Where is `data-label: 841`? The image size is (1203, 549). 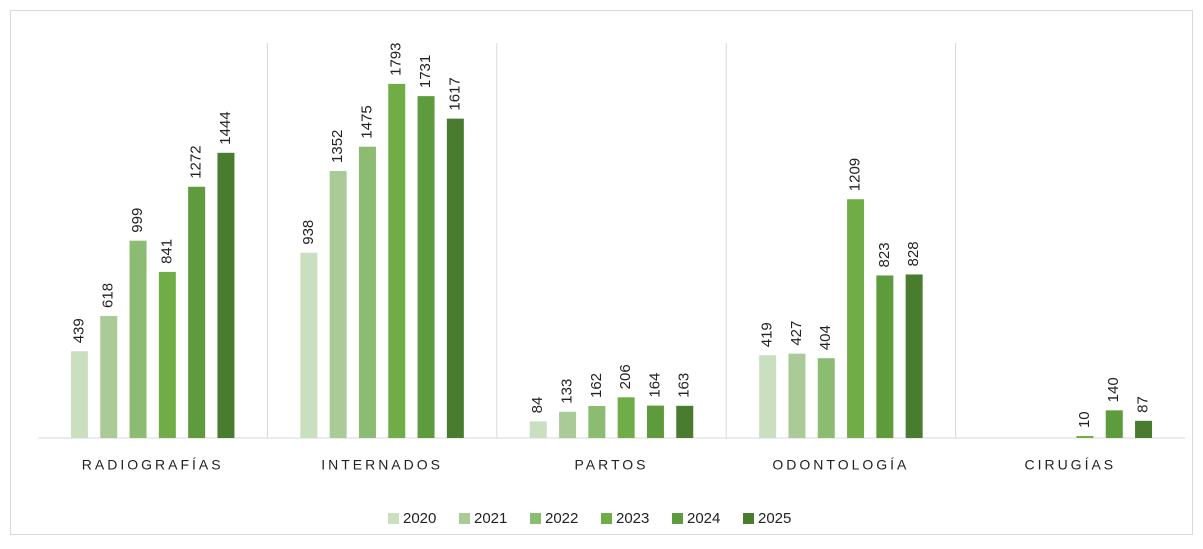
data-label: 841 is located at coordinates (166, 251).